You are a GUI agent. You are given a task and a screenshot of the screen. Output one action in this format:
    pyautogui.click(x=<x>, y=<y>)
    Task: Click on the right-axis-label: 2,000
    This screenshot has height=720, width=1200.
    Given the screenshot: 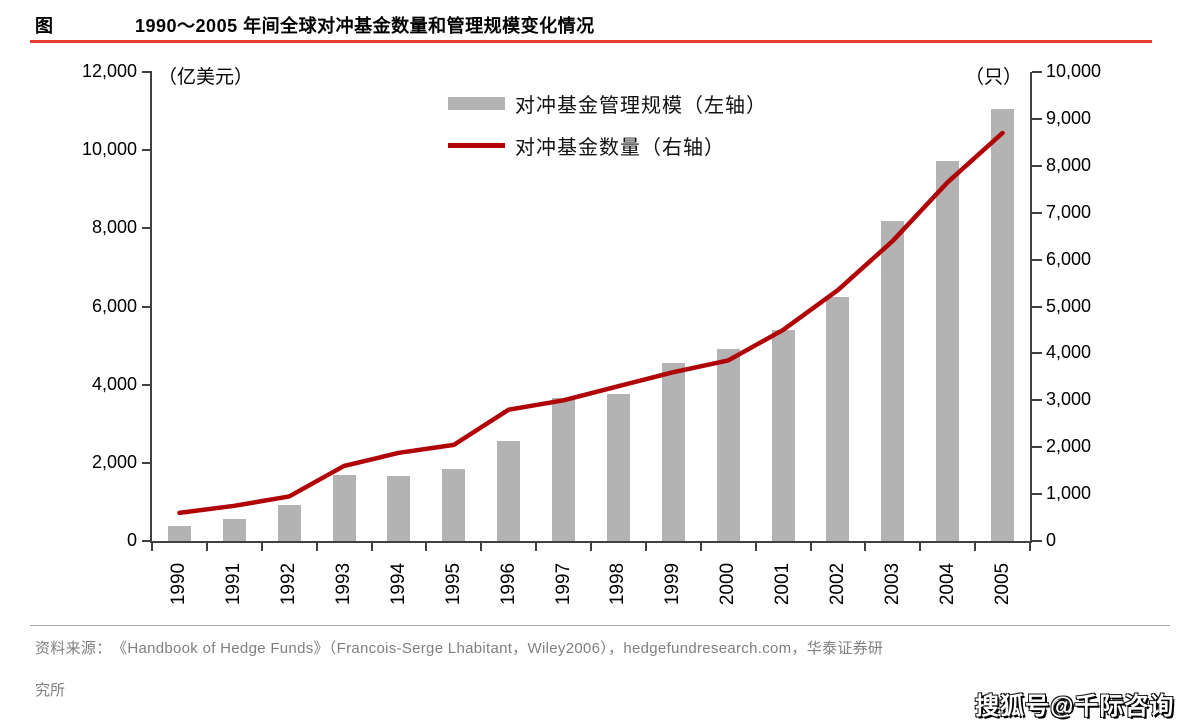 What is the action you would take?
    pyautogui.click(x=1069, y=446)
    